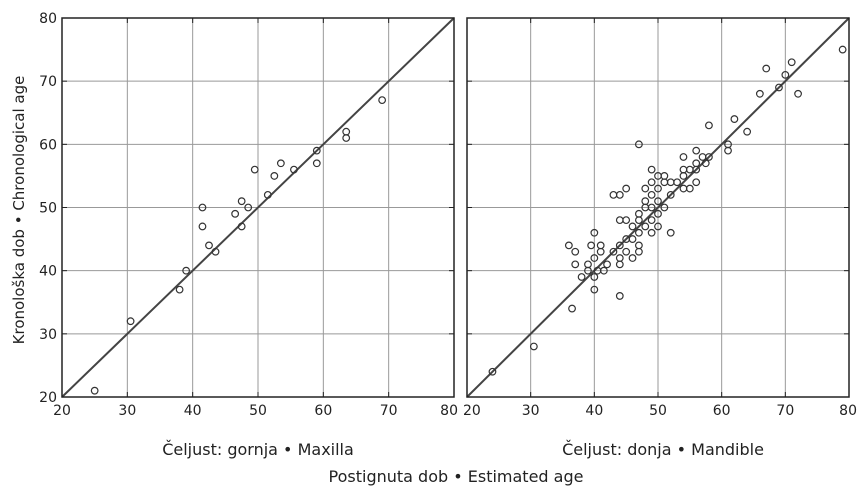 This screenshot has height=493, width=859. I want to click on mandible-x-axis-label: Čeljust: donja • Mandible, so click(663, 449).